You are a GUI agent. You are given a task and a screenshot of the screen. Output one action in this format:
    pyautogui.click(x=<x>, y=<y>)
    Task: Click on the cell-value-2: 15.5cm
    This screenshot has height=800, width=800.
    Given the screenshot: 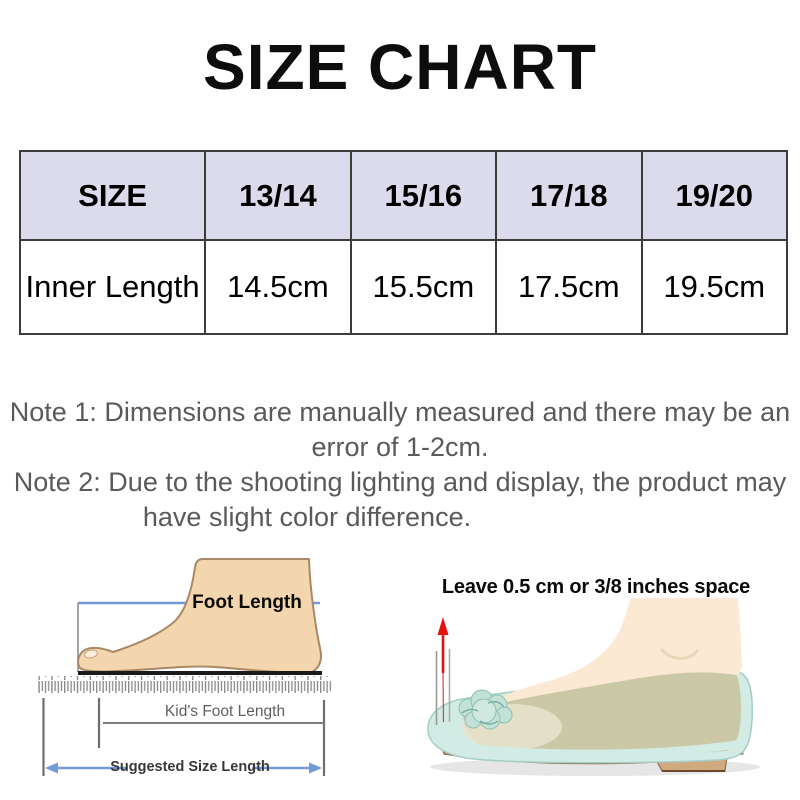 What is the action you would take?
    pyautogui.click(x=423, y=287)
    